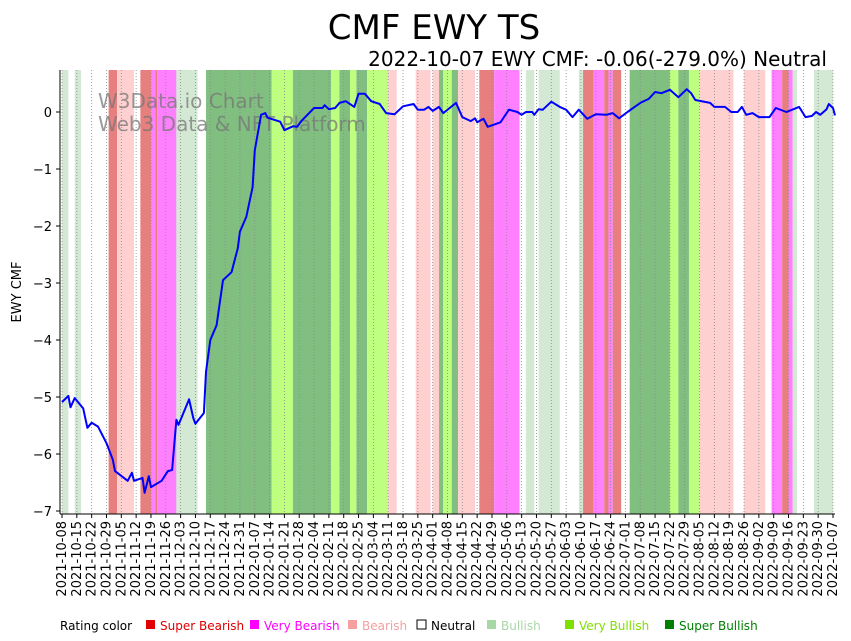  What do you see at coordinates (507, 559) in the screenshot?
I see `x-tick-label: 2022-05-06` at bounding box center [507, 559].